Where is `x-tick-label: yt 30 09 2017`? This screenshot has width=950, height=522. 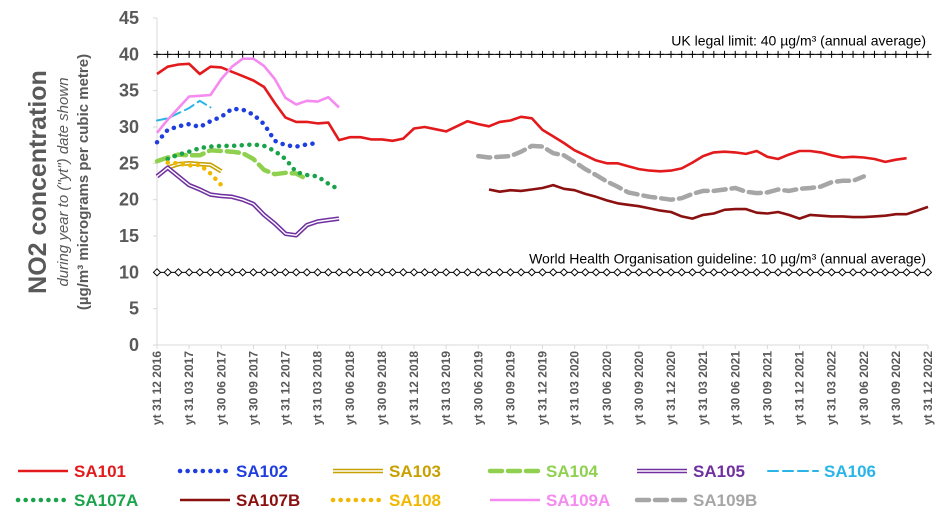
x-tick-label: yt 30 09 2017 is located at coordinates (253, 388).